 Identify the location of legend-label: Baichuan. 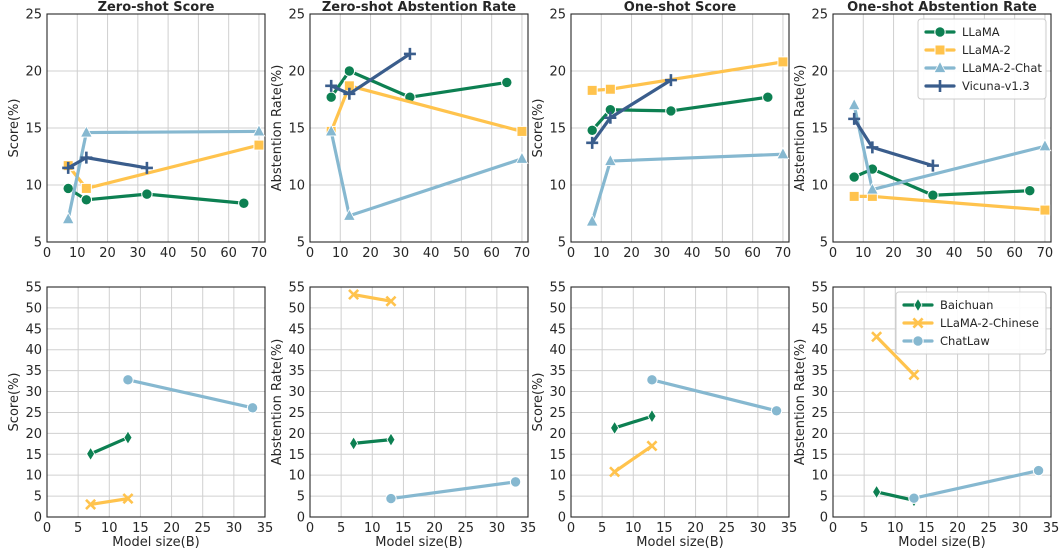
(966, 305).